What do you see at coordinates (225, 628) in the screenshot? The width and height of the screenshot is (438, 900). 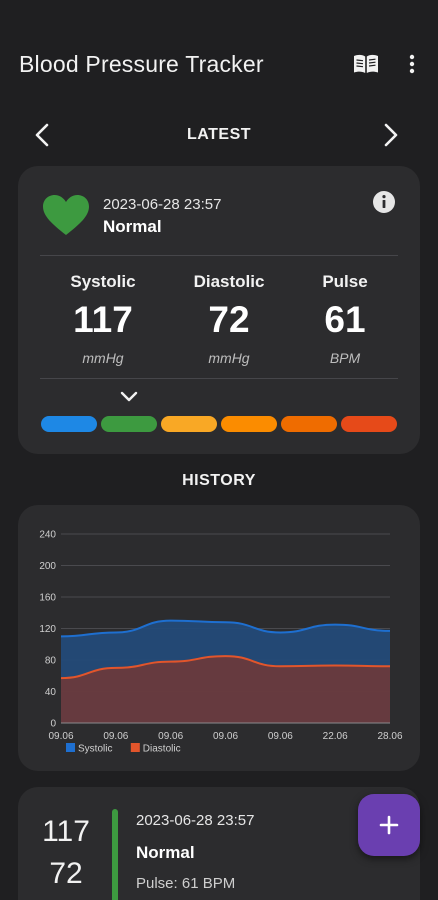 I see `series-line-systolic` at bounding box center [225, 628].